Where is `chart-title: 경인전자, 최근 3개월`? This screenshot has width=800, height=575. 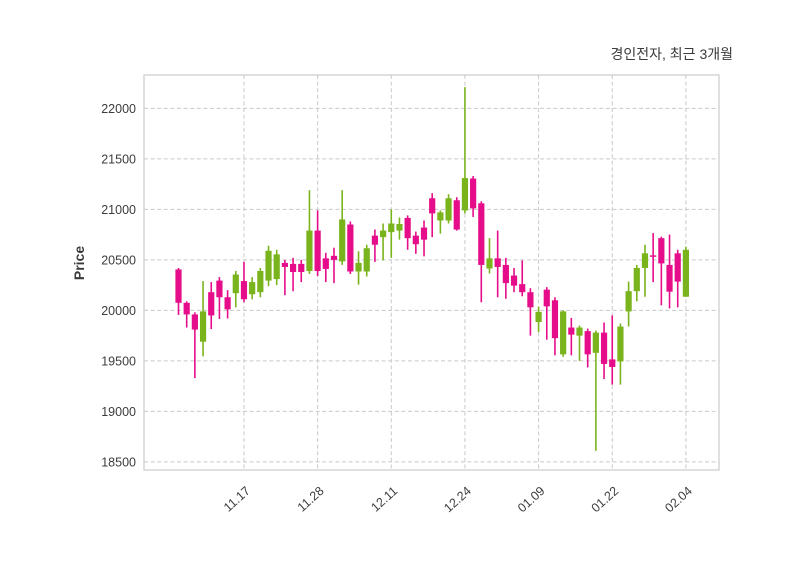 chart-title: 경인전자, 최근 3개월 is located at coordinates (672, 54).